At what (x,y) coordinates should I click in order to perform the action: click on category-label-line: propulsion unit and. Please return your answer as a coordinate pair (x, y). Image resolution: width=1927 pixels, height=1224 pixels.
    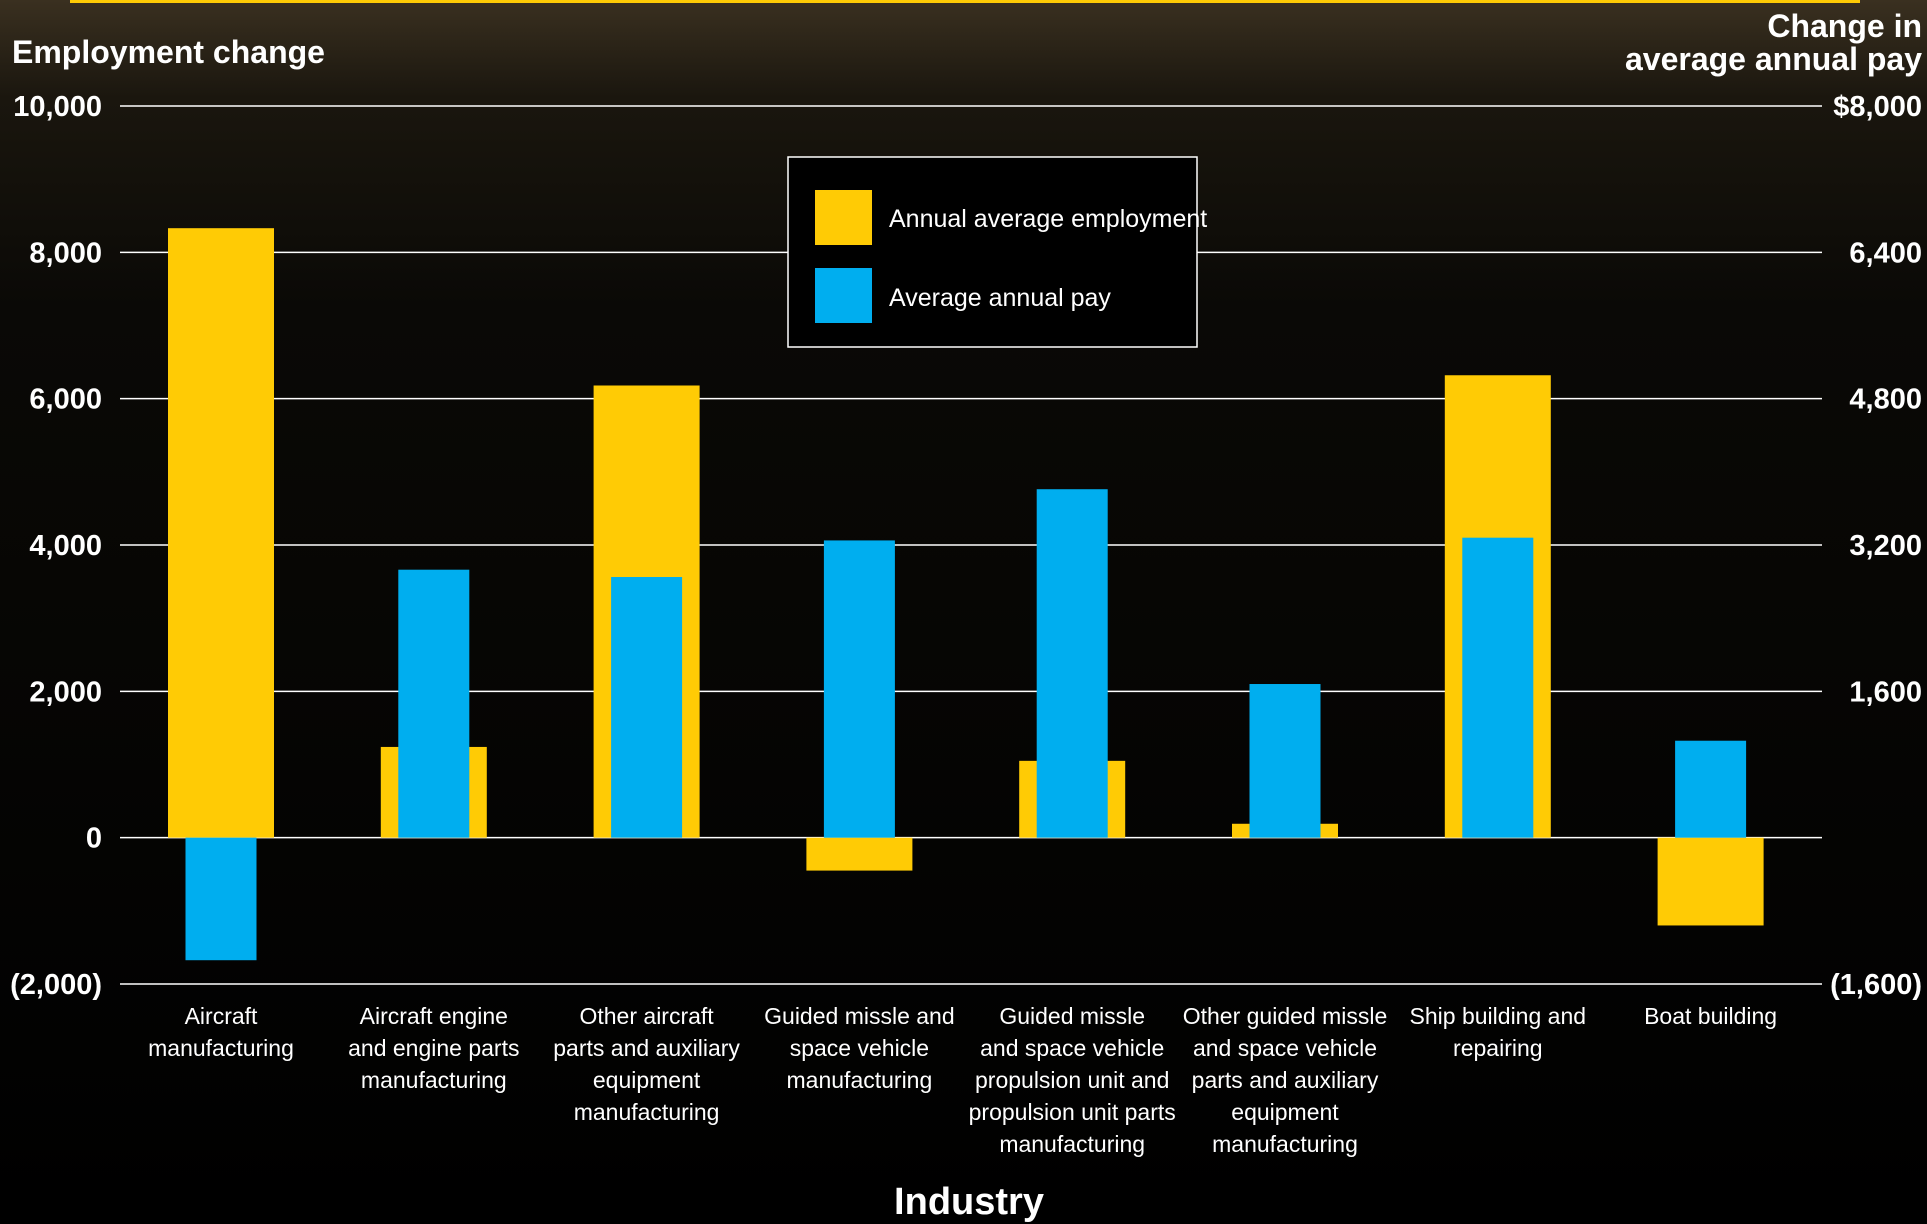
    Looking at the image, I should click on (1072, 1080).